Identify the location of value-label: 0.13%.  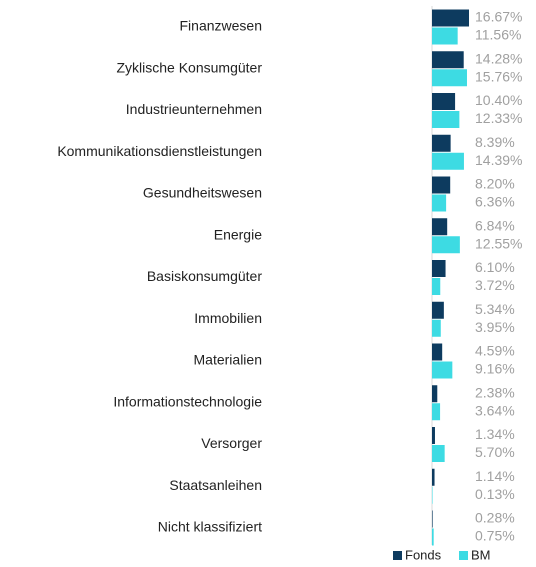
(495, 494).